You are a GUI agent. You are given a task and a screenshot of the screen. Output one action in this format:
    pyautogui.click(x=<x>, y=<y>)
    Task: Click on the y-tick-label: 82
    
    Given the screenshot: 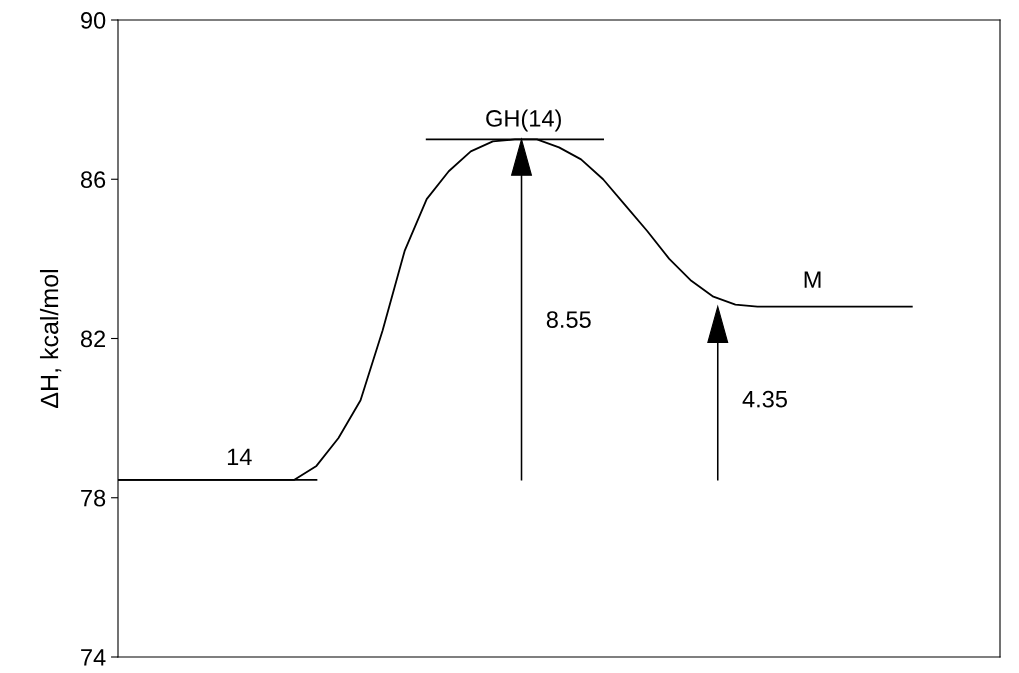 What is the action you would take?
    pyautogui.click(x=93, y=339)
    